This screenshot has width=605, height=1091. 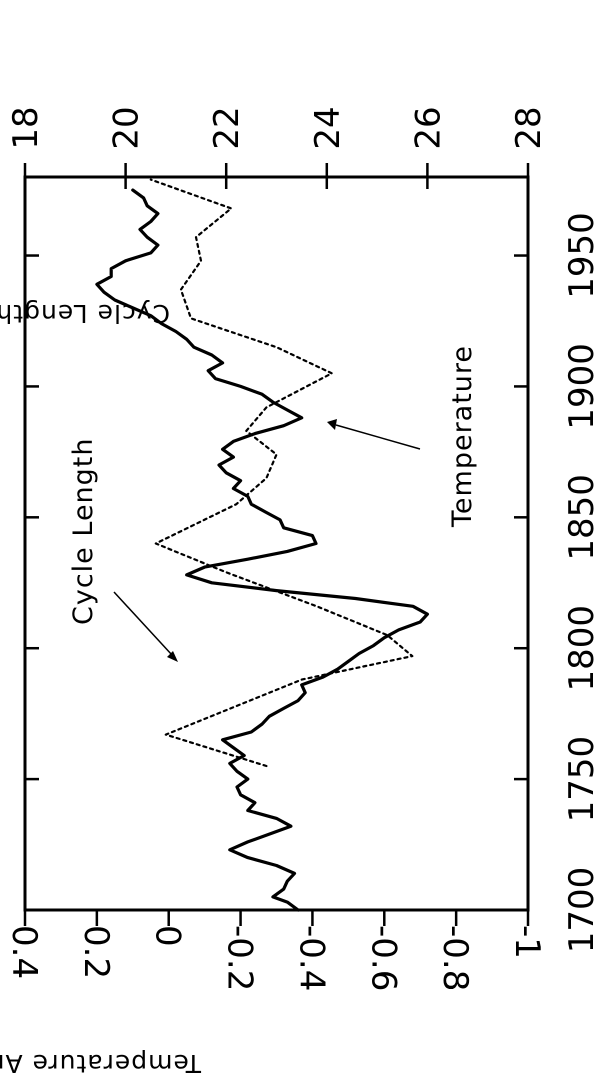 I want to click on y2-tick-label: 28, so click(x=529, y=127).